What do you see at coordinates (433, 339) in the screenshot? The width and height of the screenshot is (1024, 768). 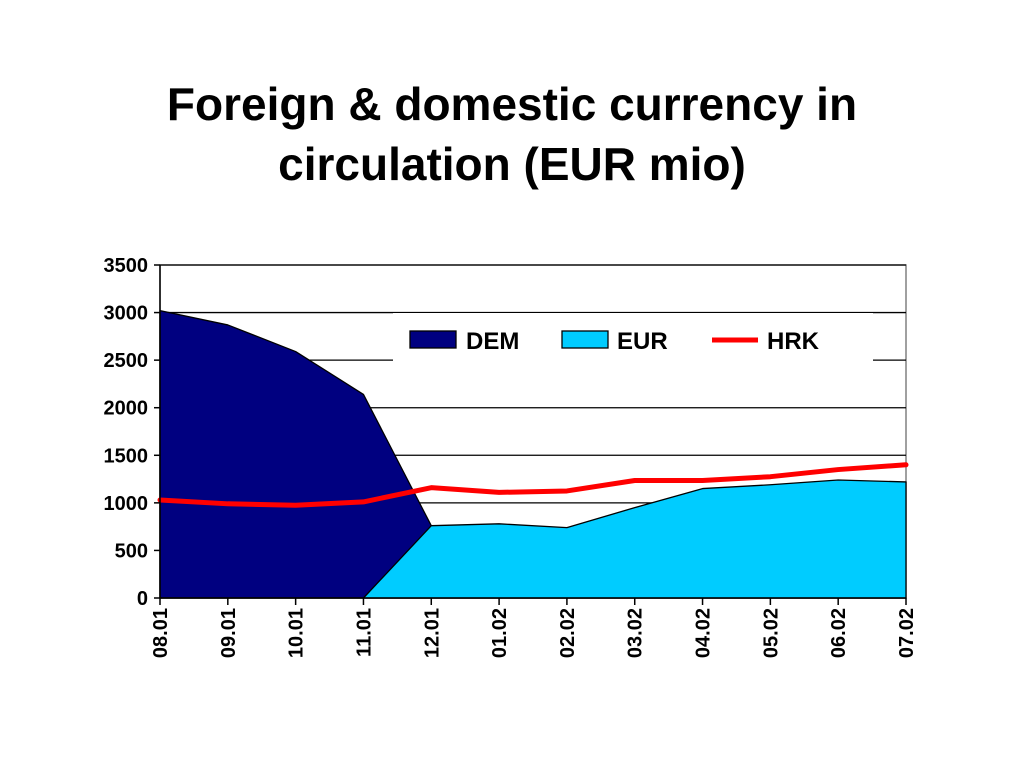 I see `legend-swatch-dem` at bounding box center [433, 339].